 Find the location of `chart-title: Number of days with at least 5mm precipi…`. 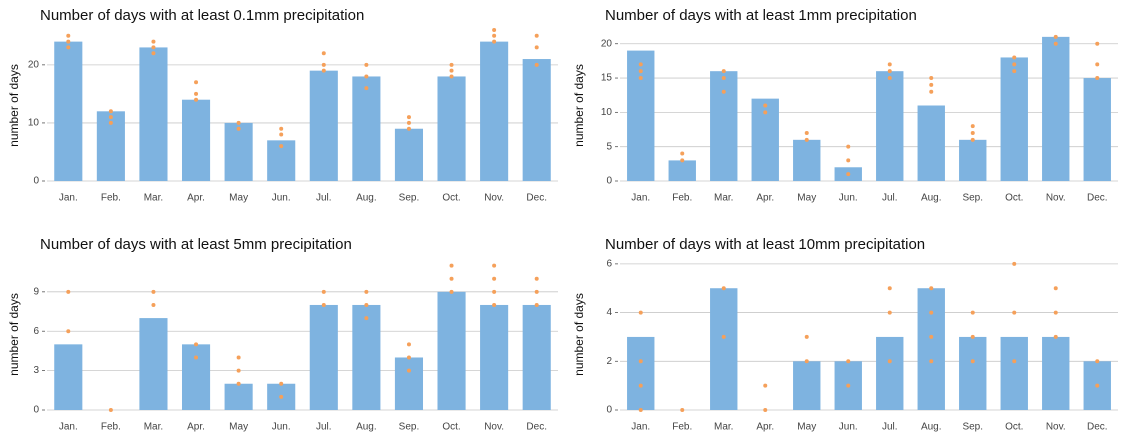

chart-title: Number of days with at least 5mm precipi… is located at coordinates (196, 244).